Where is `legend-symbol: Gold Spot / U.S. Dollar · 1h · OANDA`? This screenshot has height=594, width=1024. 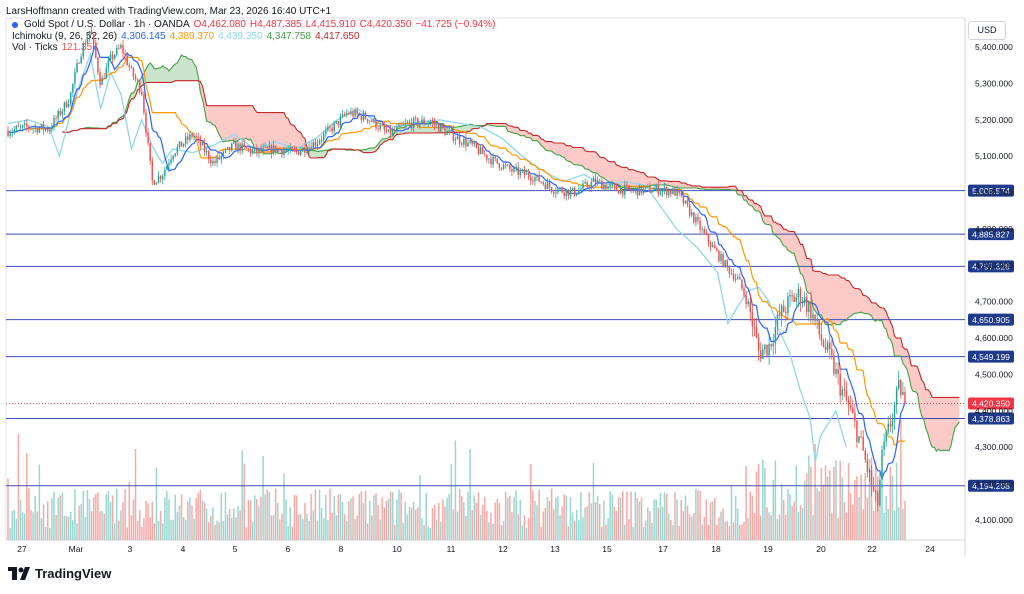 legend-symbol: Gold Spot / U.S. Dollar · 1h · OANDA is located at coordinates (107, 24).